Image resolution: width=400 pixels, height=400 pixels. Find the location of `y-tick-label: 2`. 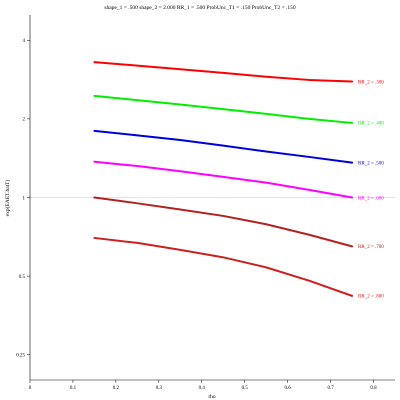

y-tick-label: 2 is located at coordinates (24, 120).